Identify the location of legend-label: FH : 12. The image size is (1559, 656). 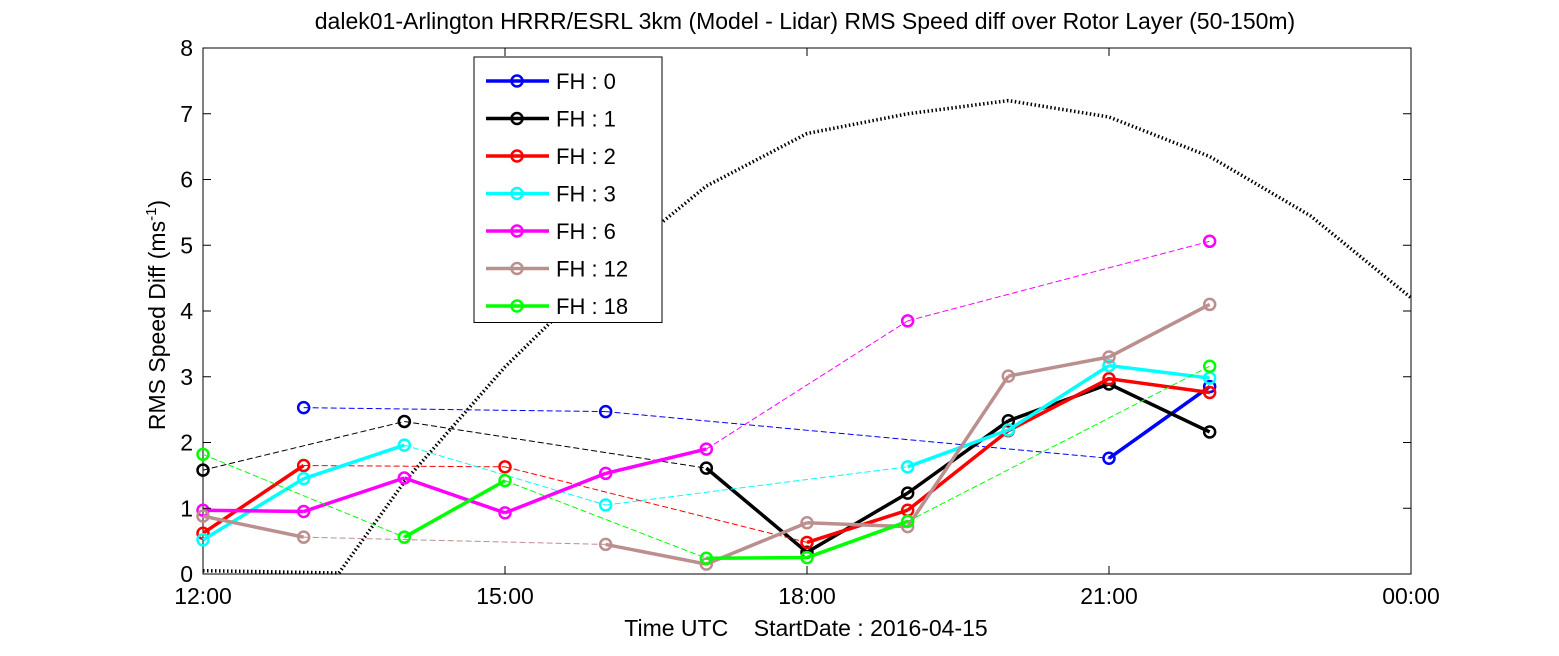
(592, 269).